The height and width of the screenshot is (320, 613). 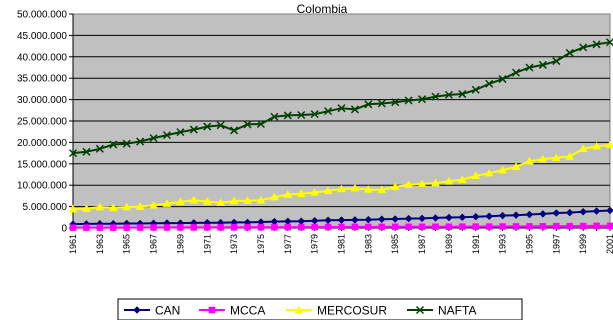 What do you see at coordinates (42, 122) in the screenshot?
I see `y-tick-label: 25.000.000` at bounding box center [42, 122].